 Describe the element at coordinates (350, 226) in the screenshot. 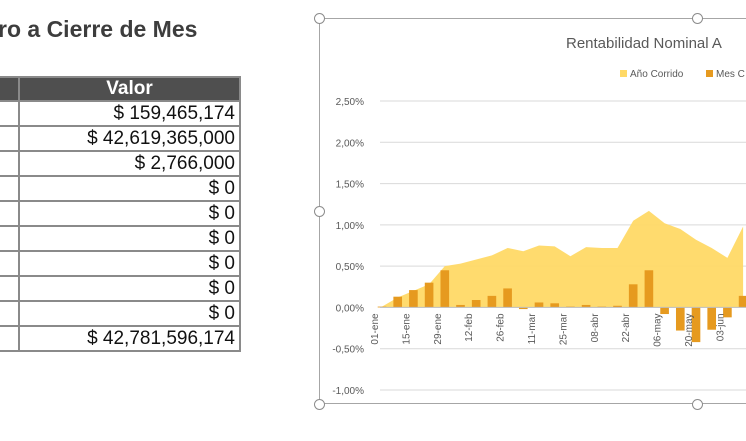

I see `y-tick-label: 1,00%` at that location.